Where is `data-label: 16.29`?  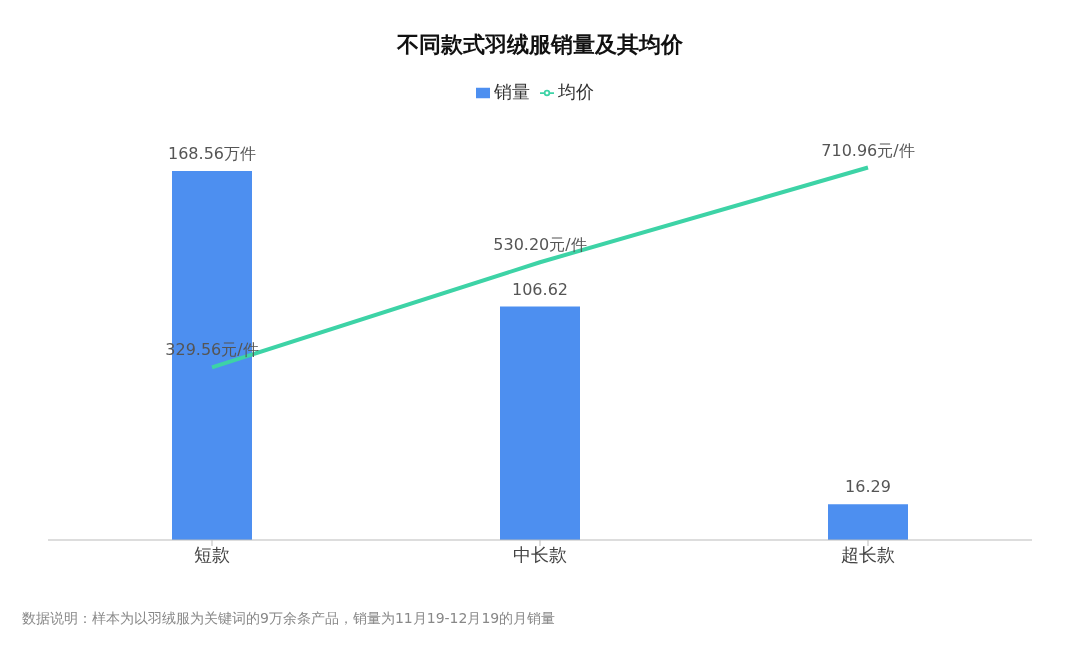 data-label: 16.29 is located at coordinates (868, 487).